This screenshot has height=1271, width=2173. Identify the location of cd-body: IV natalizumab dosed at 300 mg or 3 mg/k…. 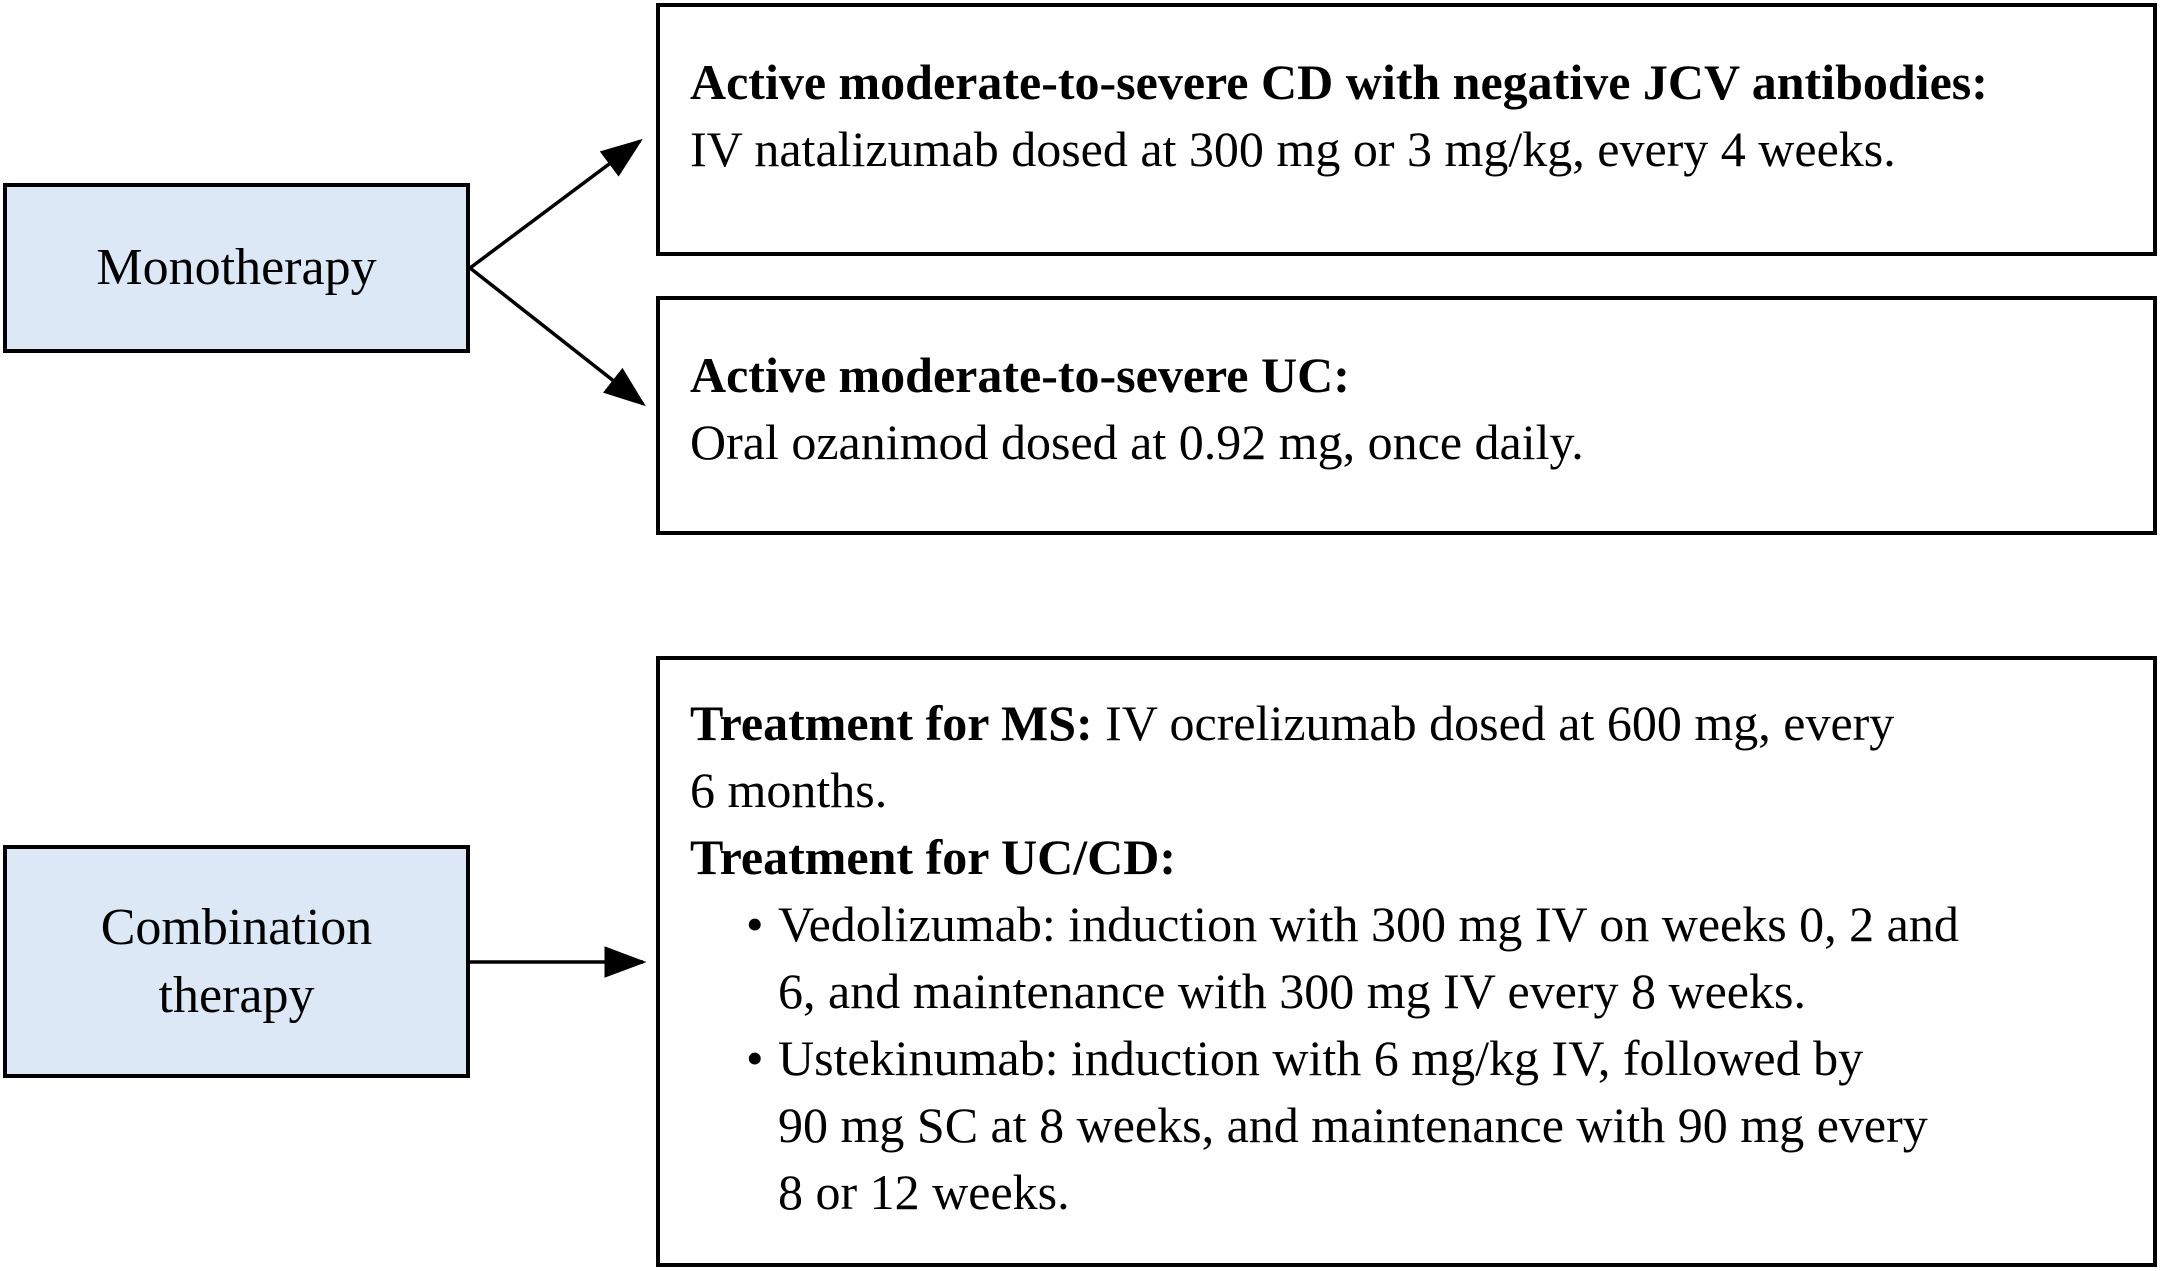
(1293, 149).